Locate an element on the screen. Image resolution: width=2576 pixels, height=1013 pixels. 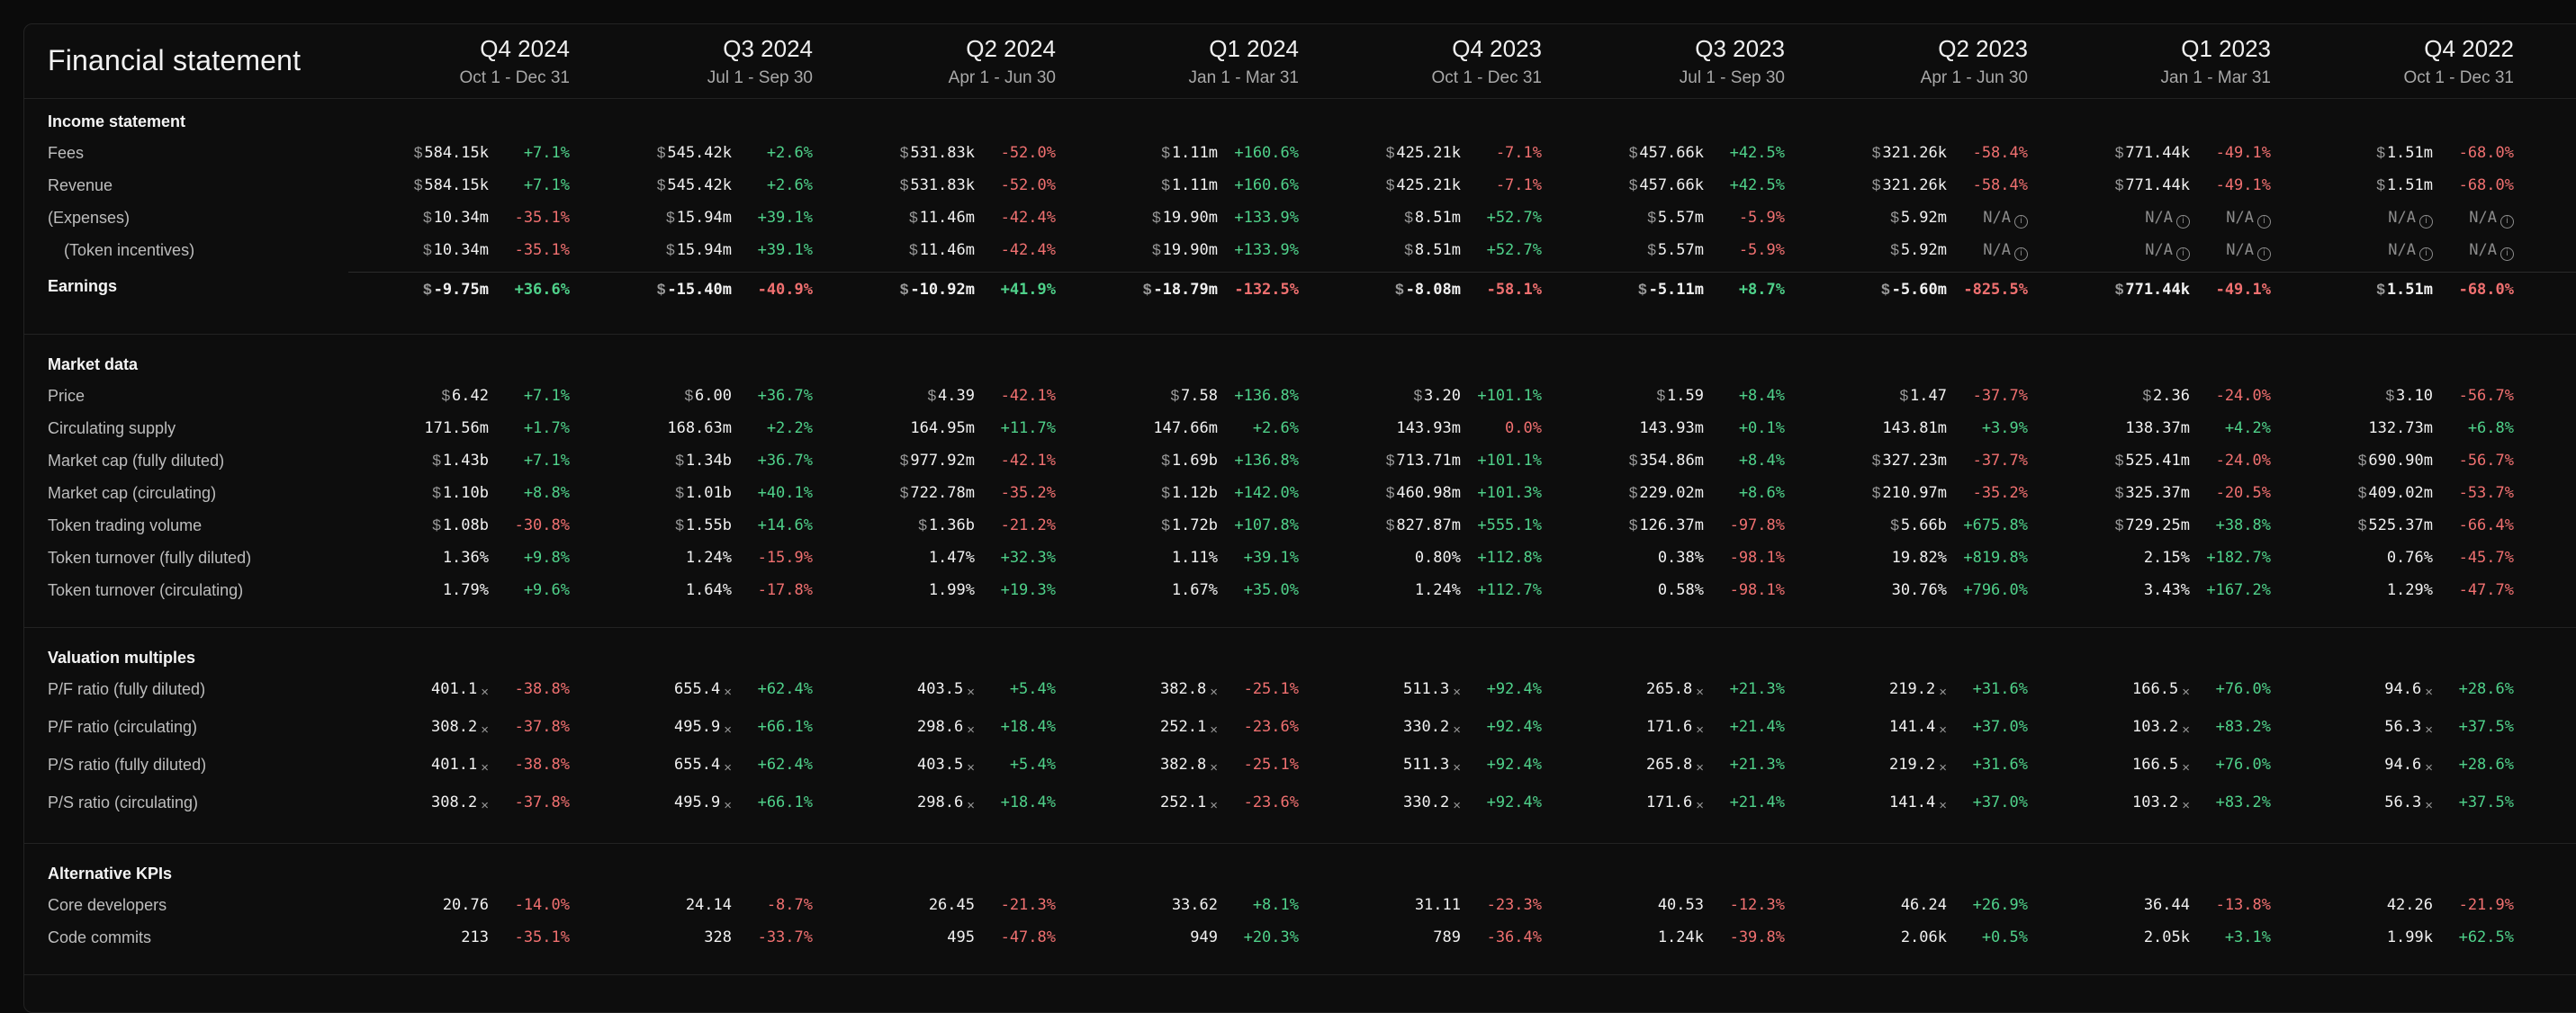
metric-number: 1.79% is located at coordinates (465, 590).